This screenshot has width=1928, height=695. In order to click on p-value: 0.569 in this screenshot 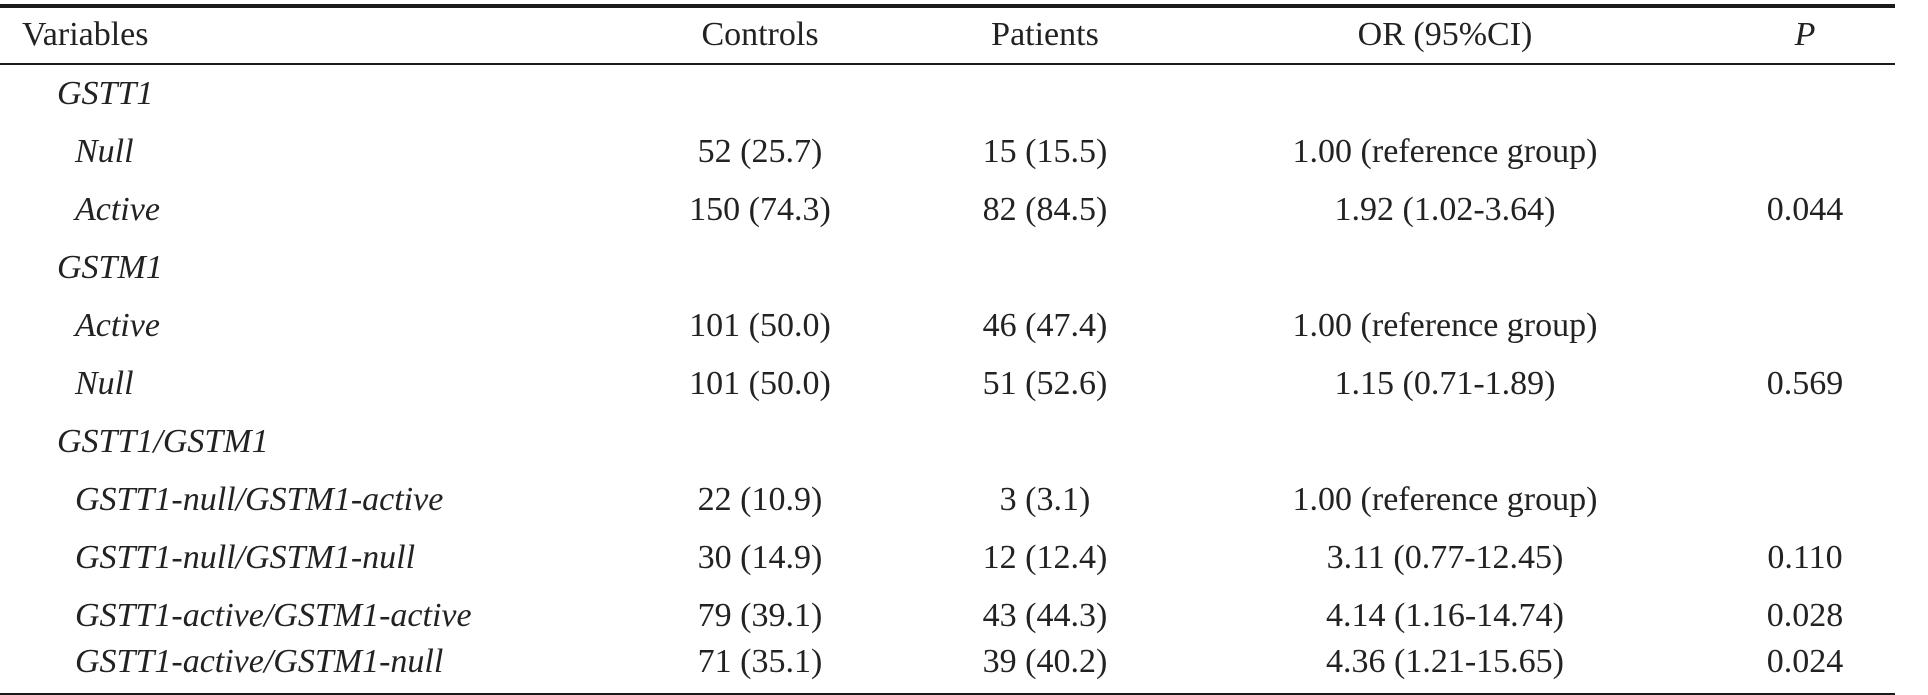, I will do `click(1805, 383)`.